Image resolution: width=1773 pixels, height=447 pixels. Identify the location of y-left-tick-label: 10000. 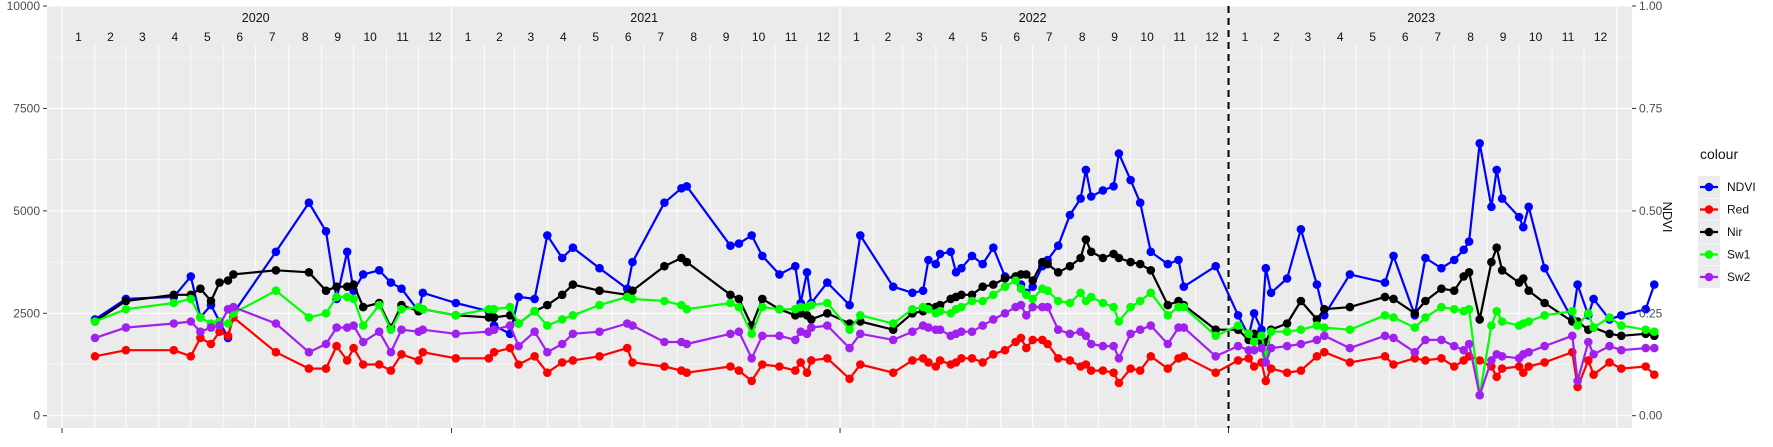
(24, 6).